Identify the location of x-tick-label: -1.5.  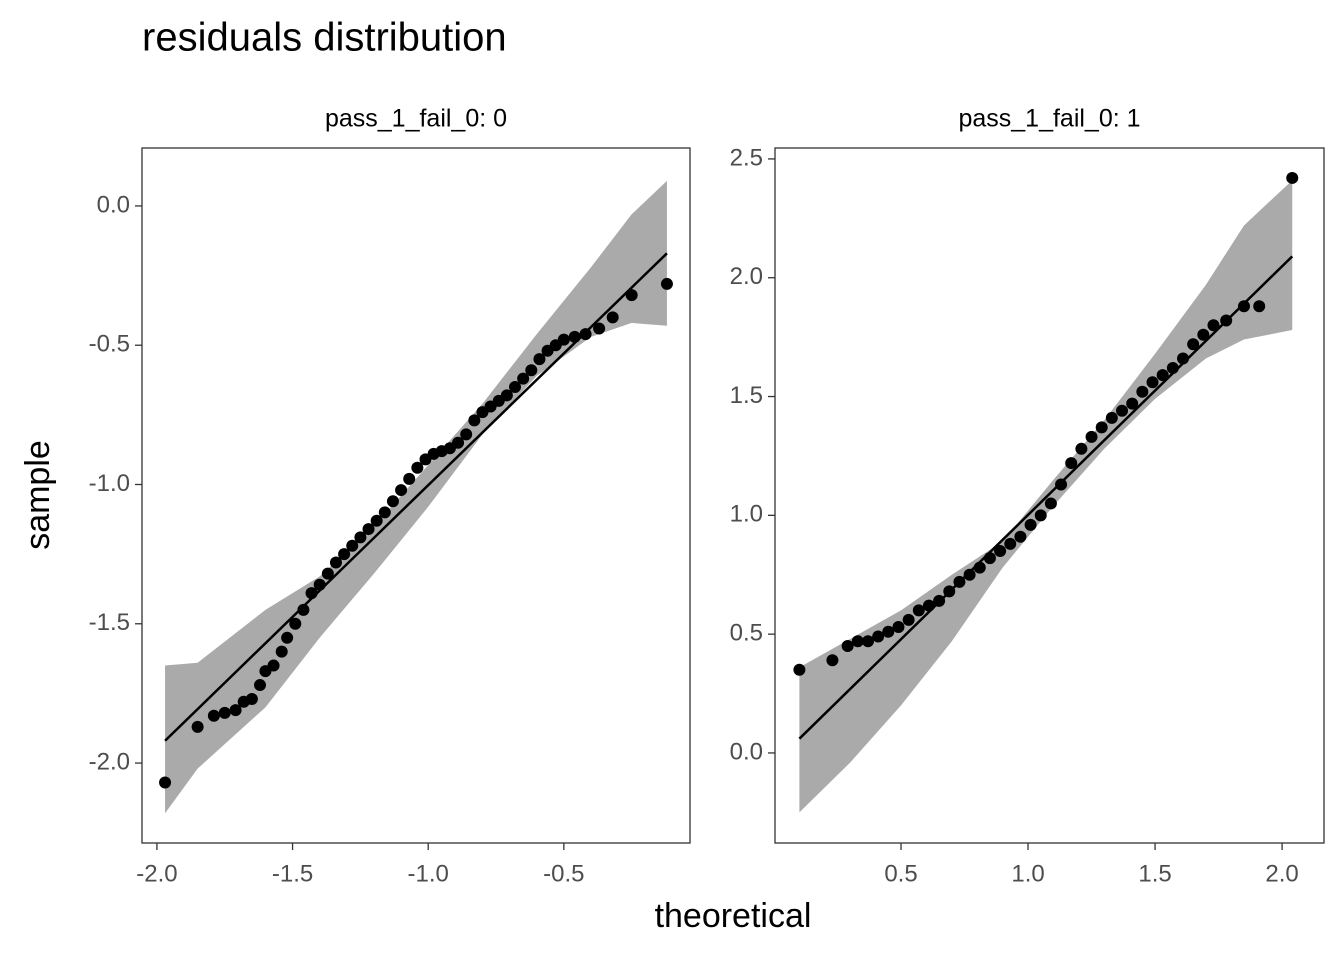
(292, 873).